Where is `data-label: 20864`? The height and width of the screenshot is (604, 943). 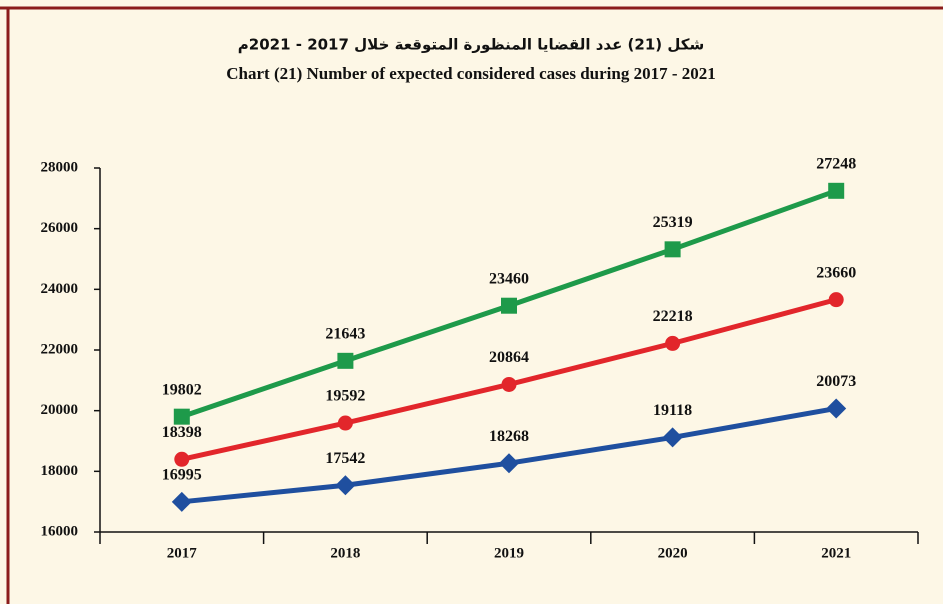 data-label: 20864 is located at coordinates (509, 357).